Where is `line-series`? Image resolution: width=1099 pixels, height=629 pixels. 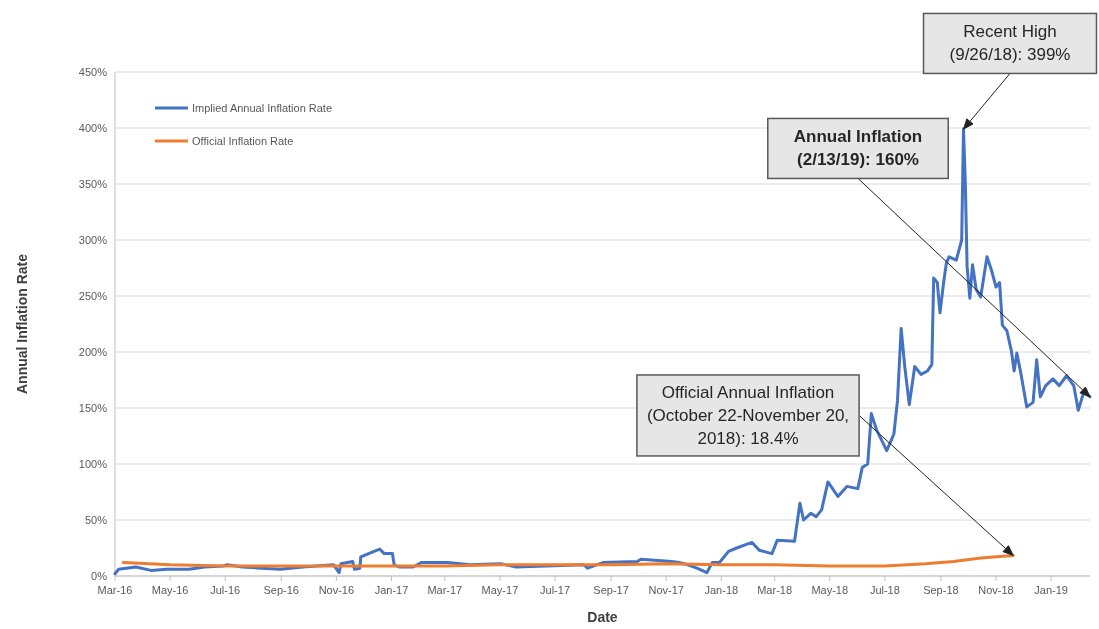
line-series is located at coordinates (568, 560).